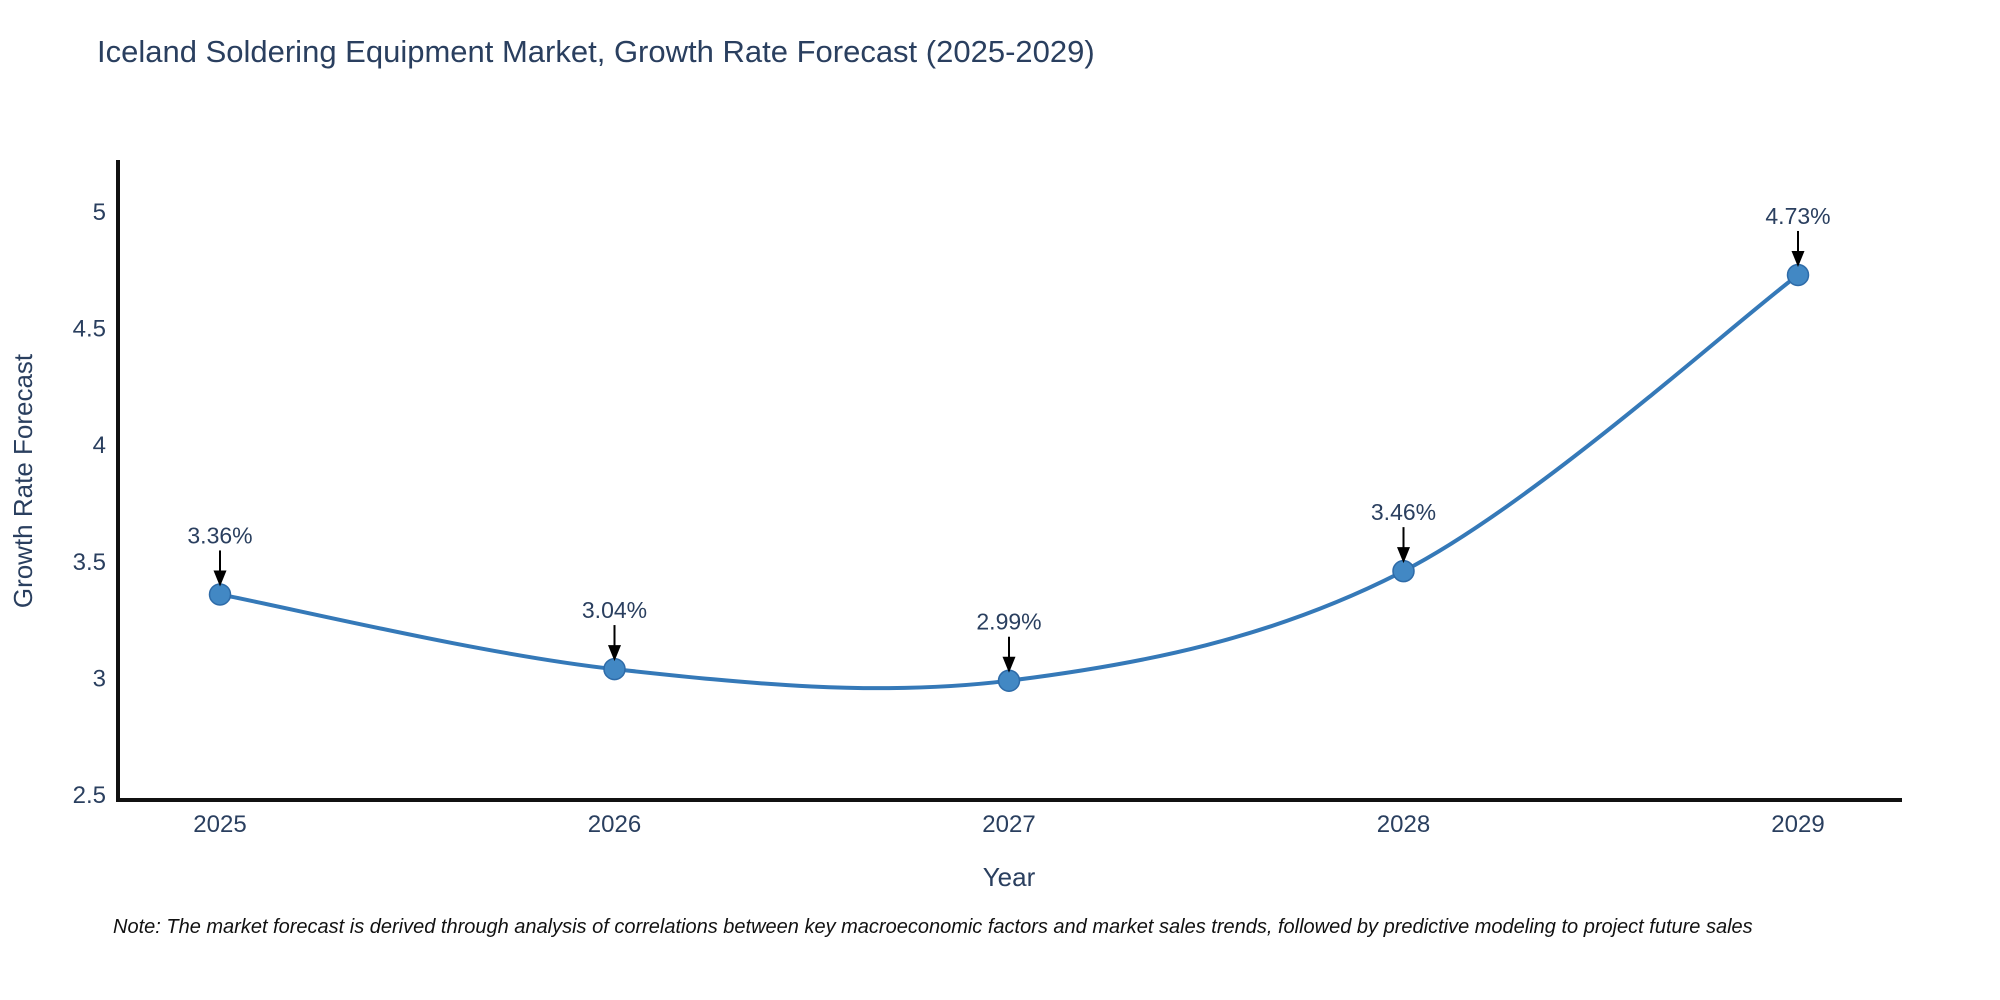 The image size is (2000, 1000). Describe the element at coordinates (1403, 512) in the screenshot. I see `annotation-label: 3.46%` at that location.